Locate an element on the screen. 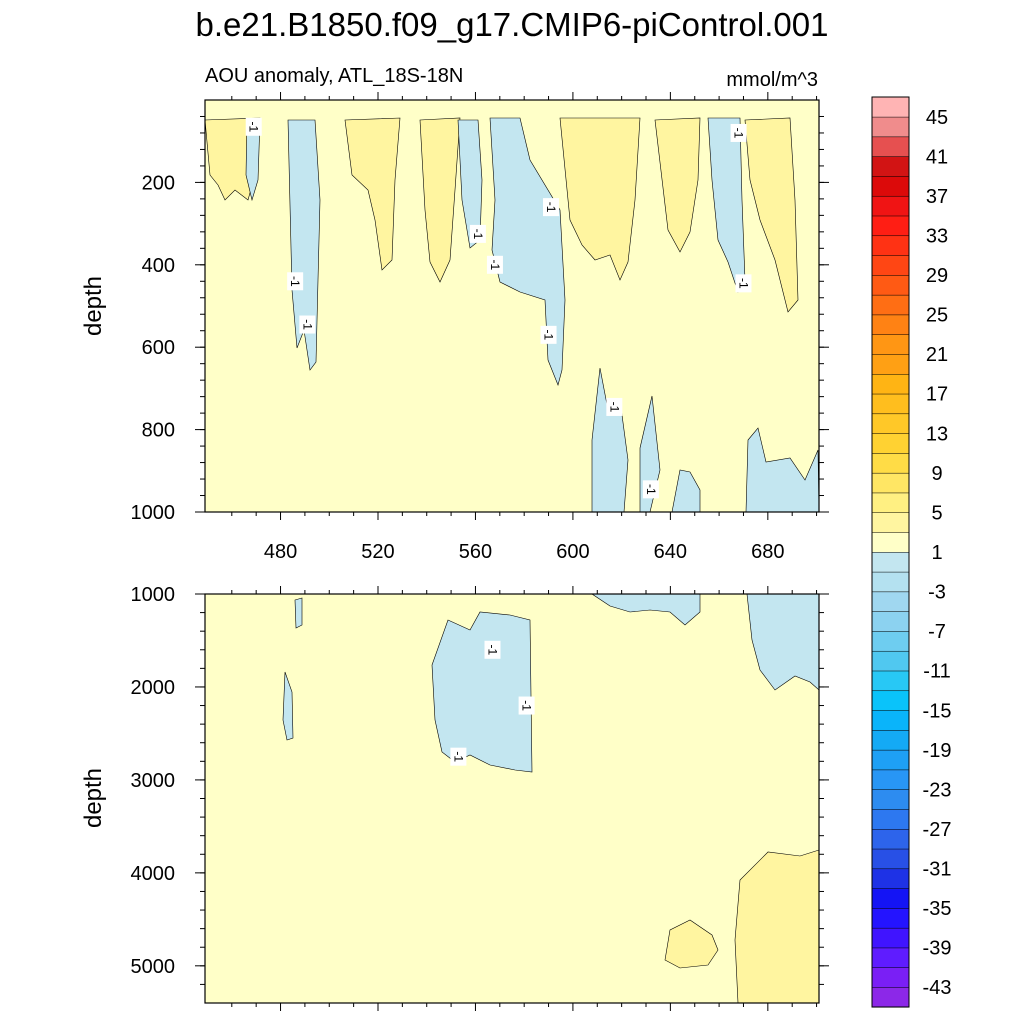 The width and height of the screenshot is (1024, 1024). lower-blue-patch-d is located at coordinates (298, 613).